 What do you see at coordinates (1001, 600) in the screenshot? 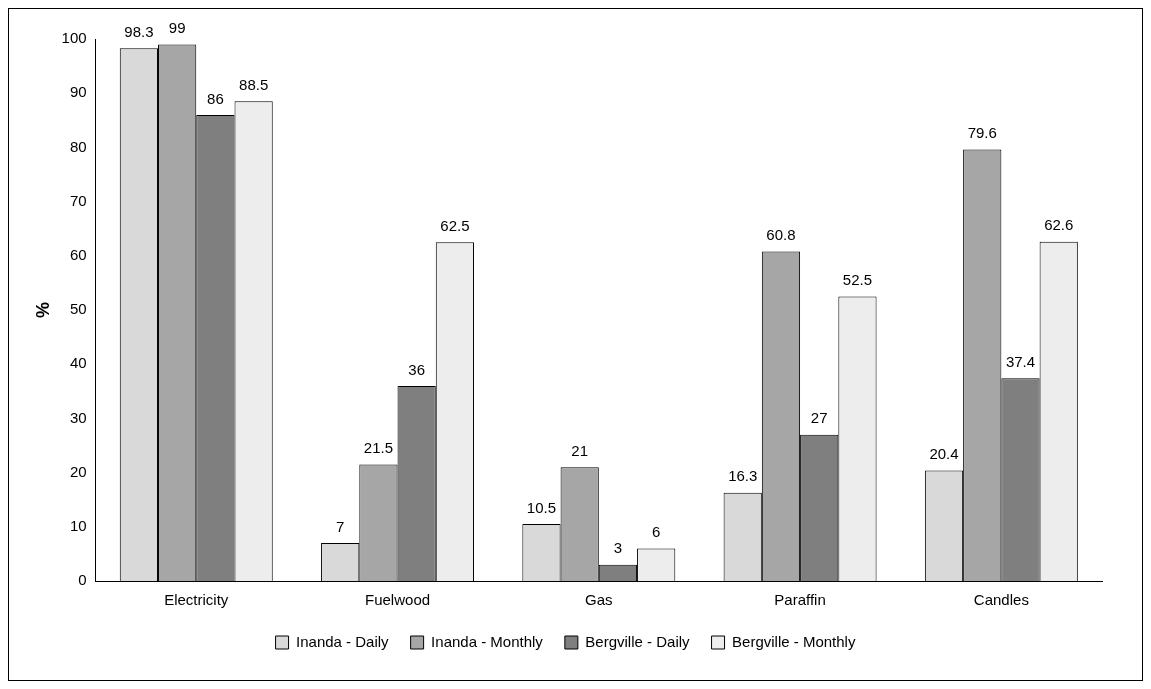
I see `x-tick-label: Candles` at bounding box center [1001, 600].